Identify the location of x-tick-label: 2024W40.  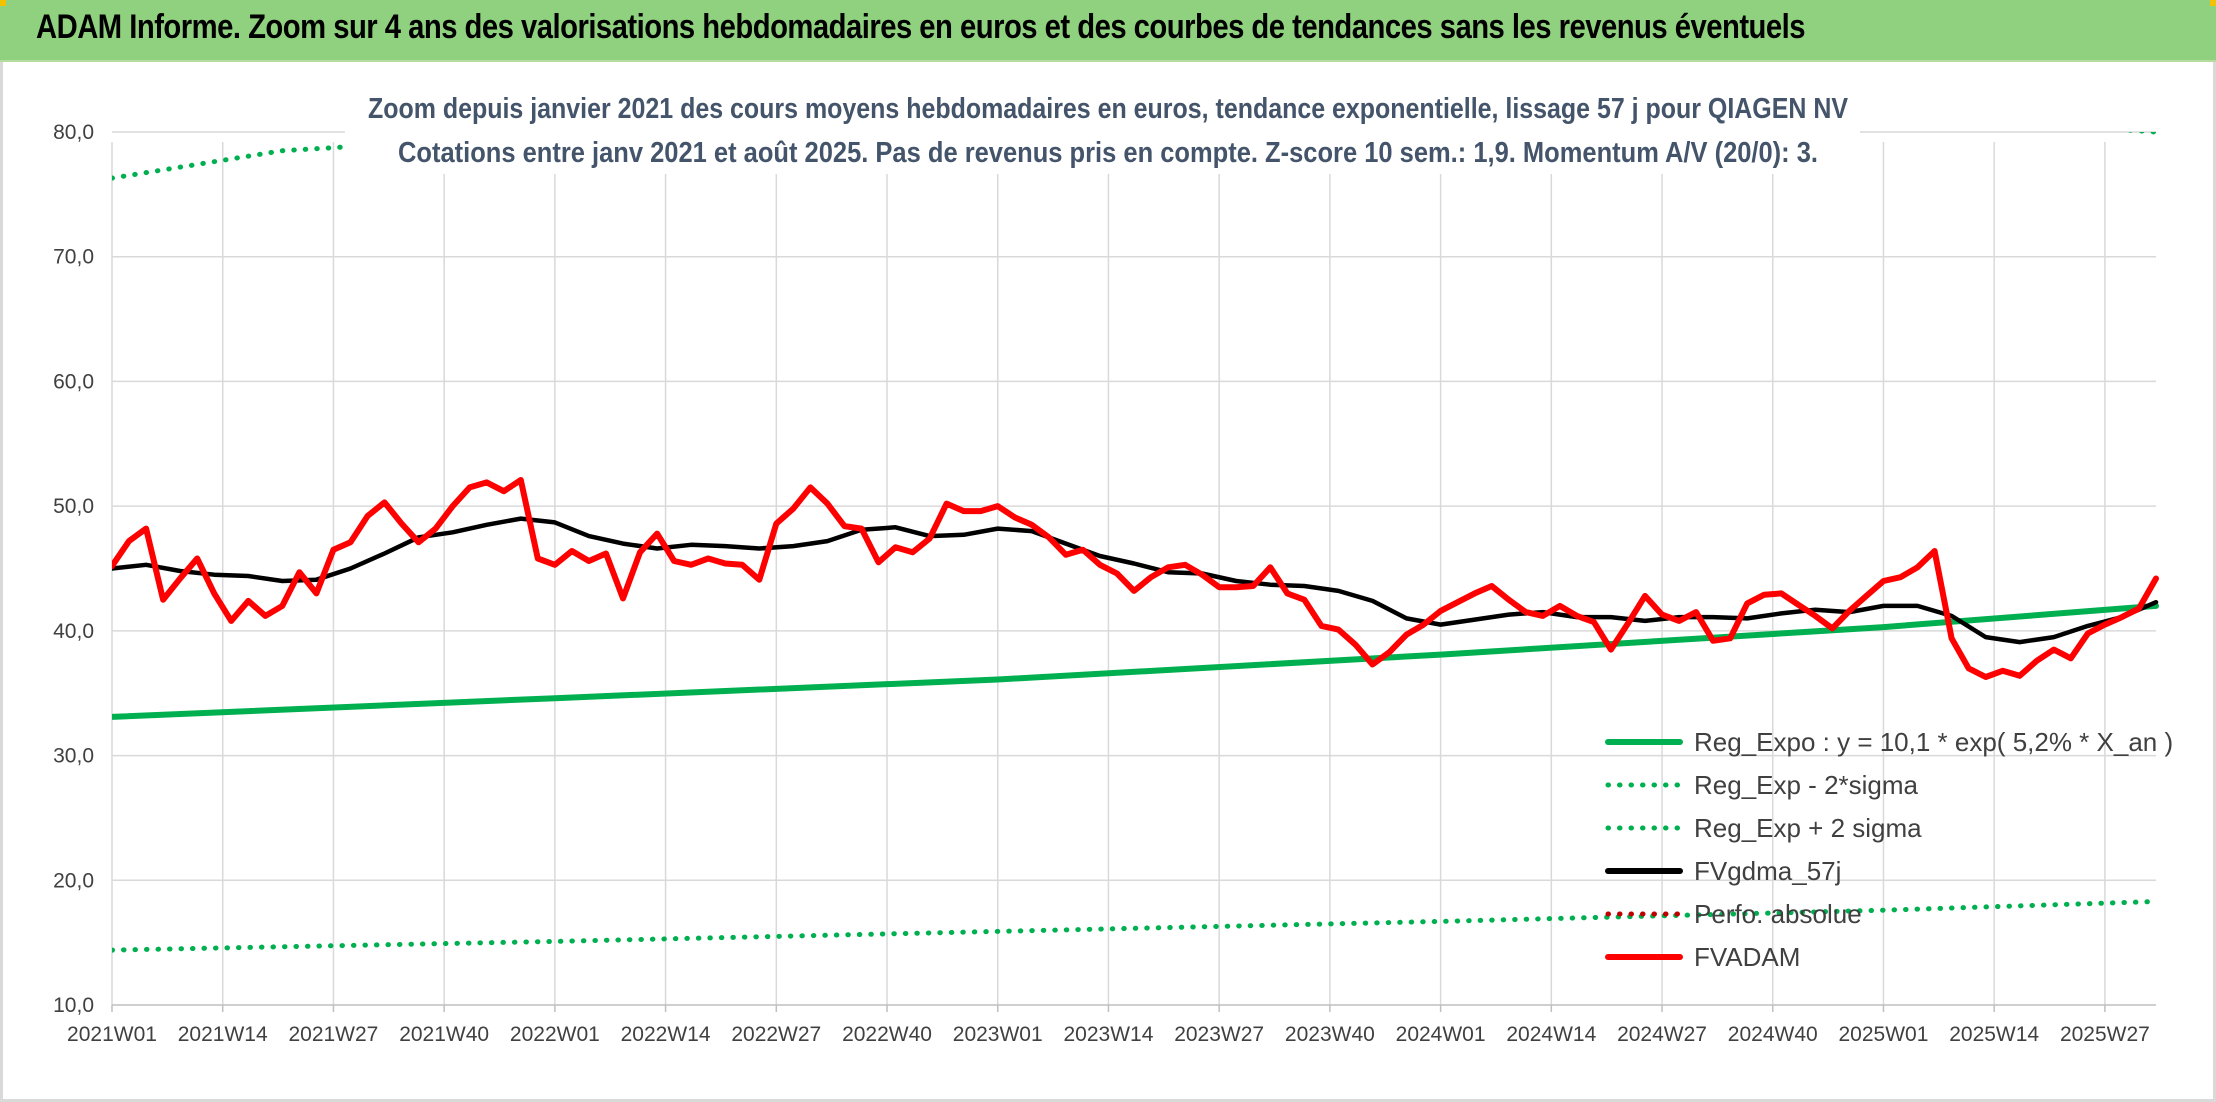
(1773, 1034).